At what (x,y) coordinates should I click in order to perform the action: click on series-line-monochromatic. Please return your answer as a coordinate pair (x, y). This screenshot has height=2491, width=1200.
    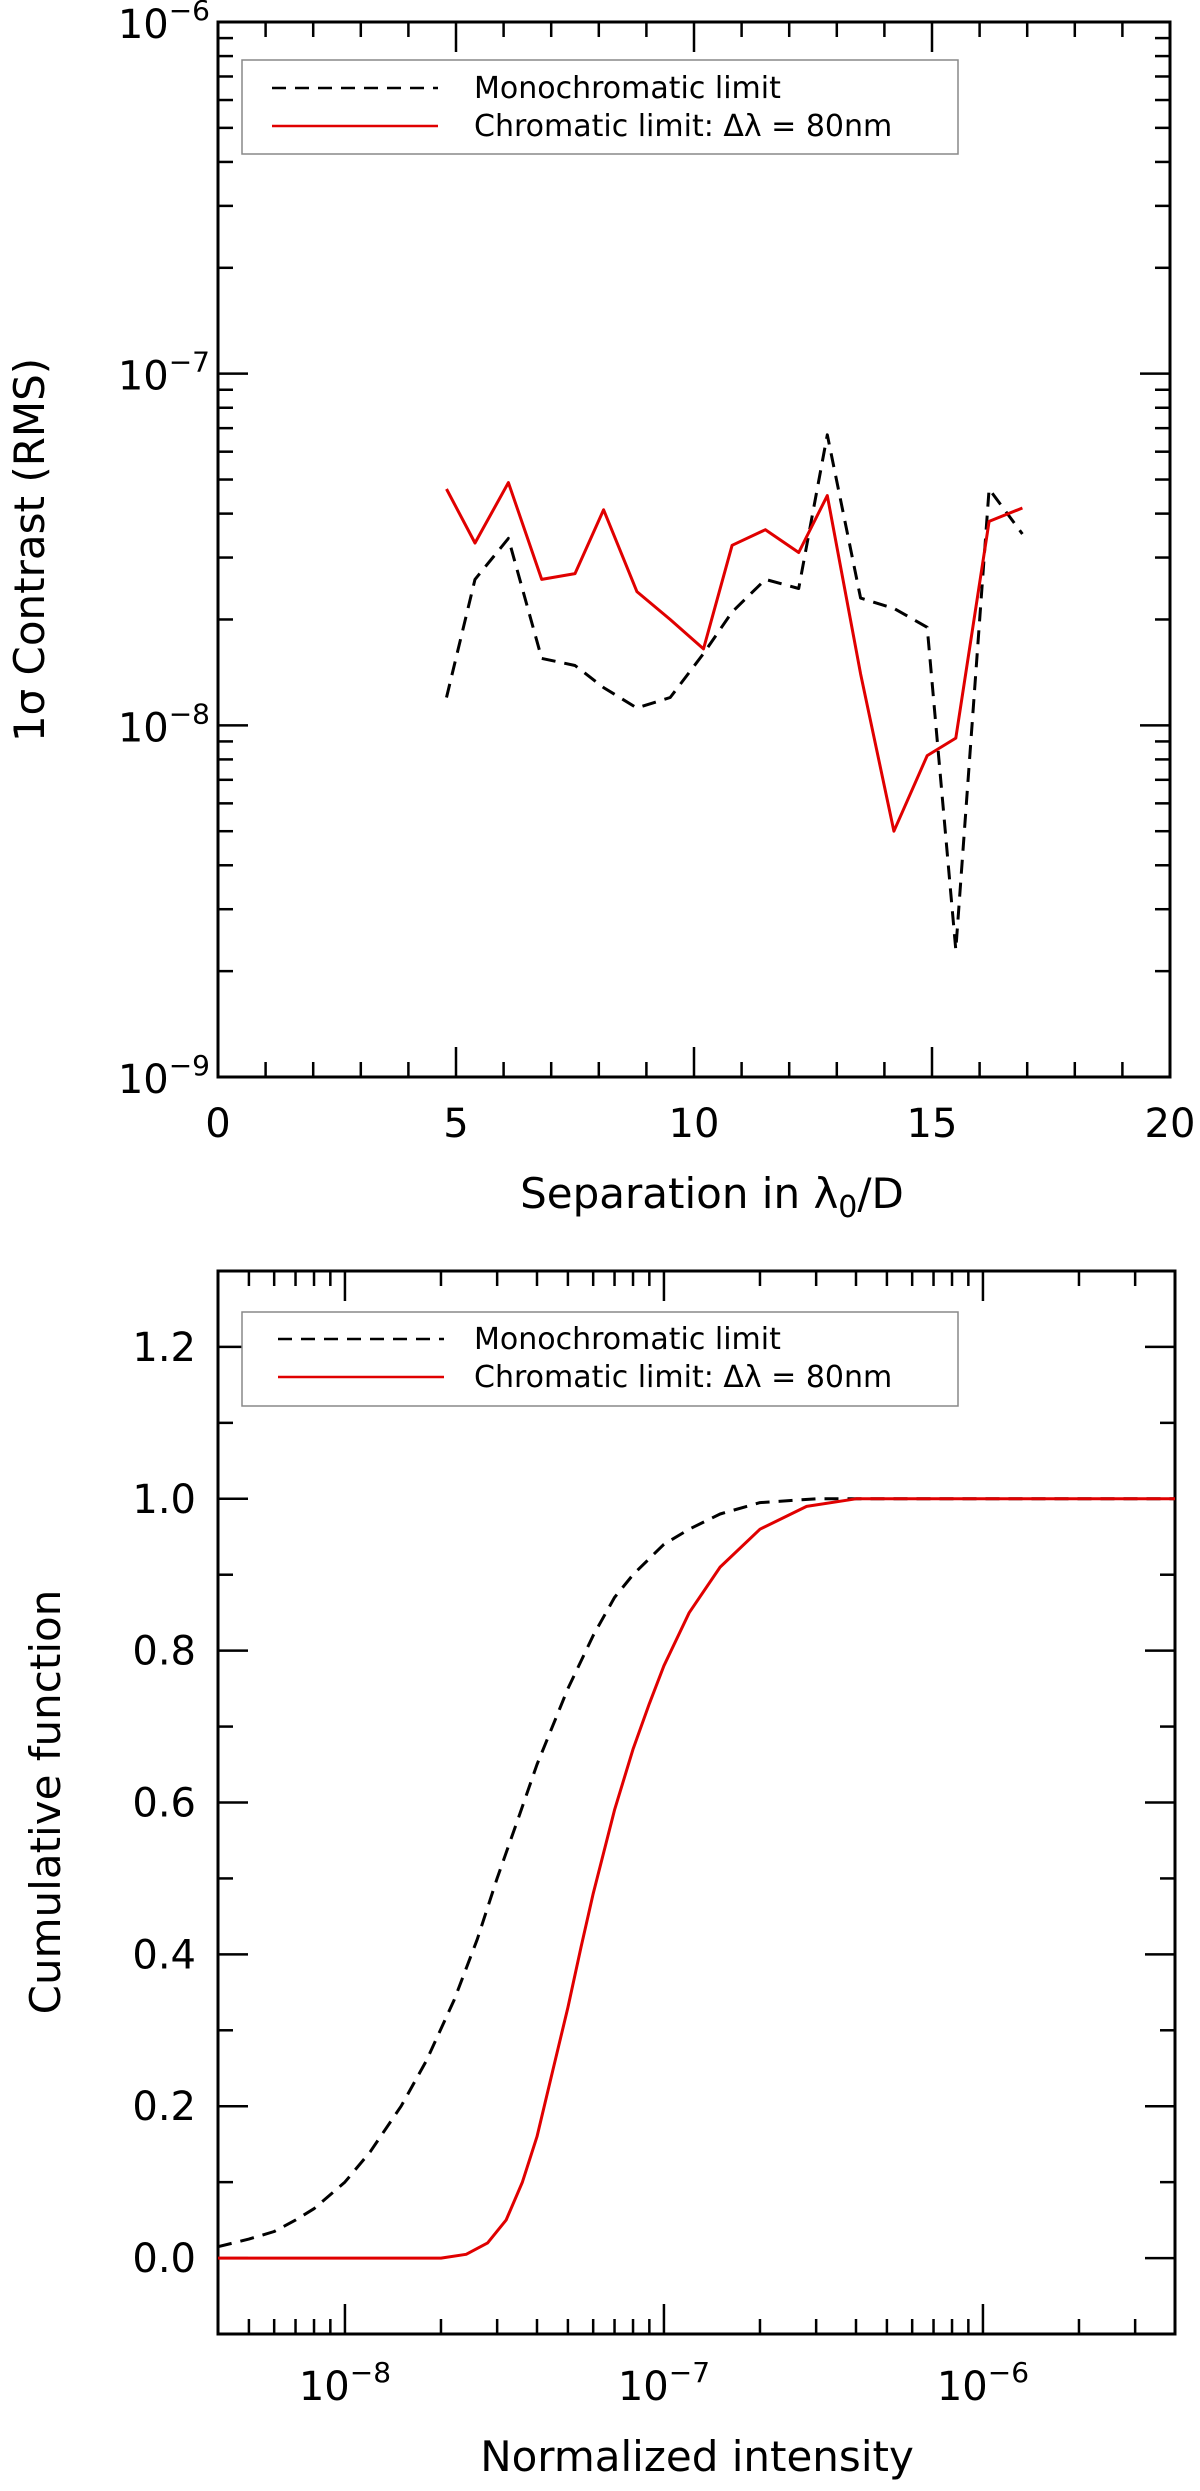
    Looking at the image, I should click on (734, 692).